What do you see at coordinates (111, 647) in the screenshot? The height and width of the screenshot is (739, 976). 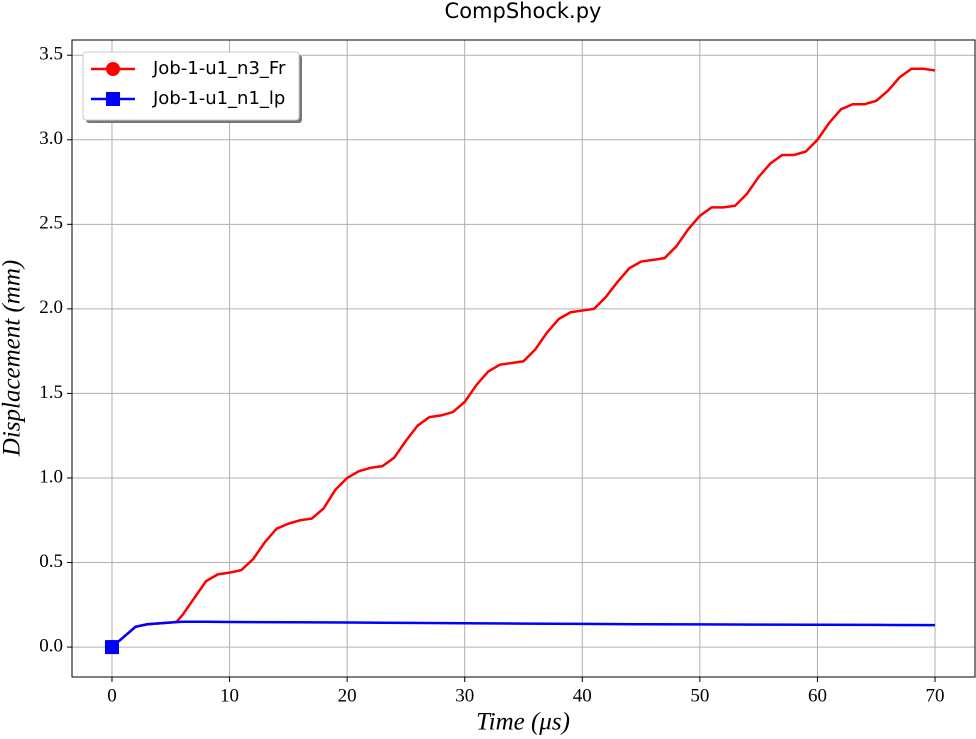 I see `marker` at bounding box center [111, 647].